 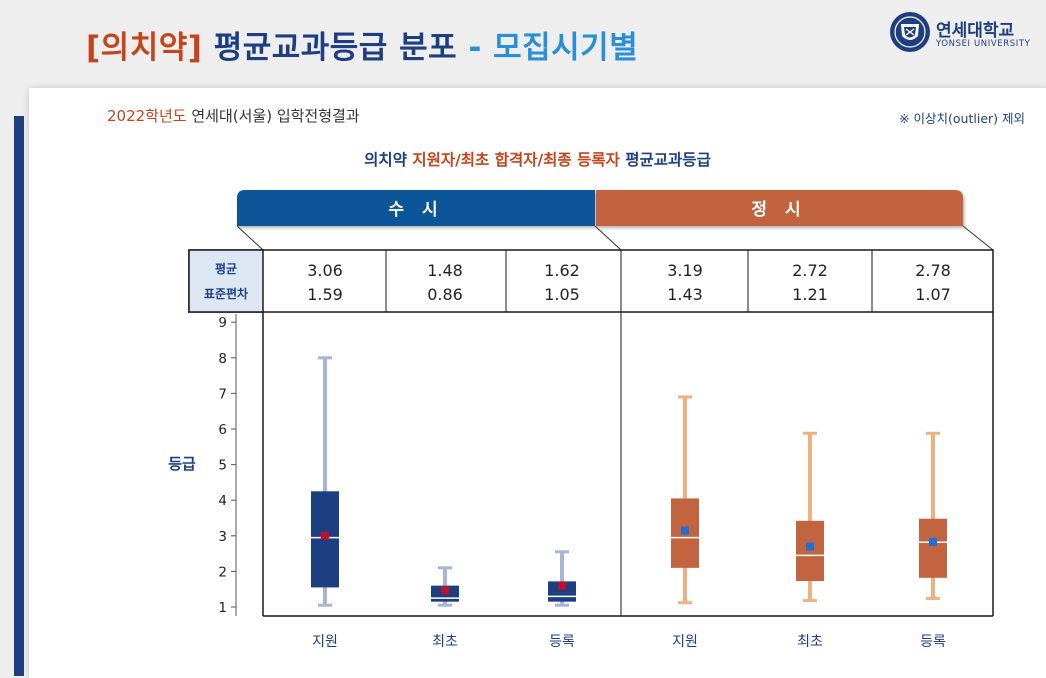 I want to click on stat-mean-value: 2.72, so click(x=810, y=270).